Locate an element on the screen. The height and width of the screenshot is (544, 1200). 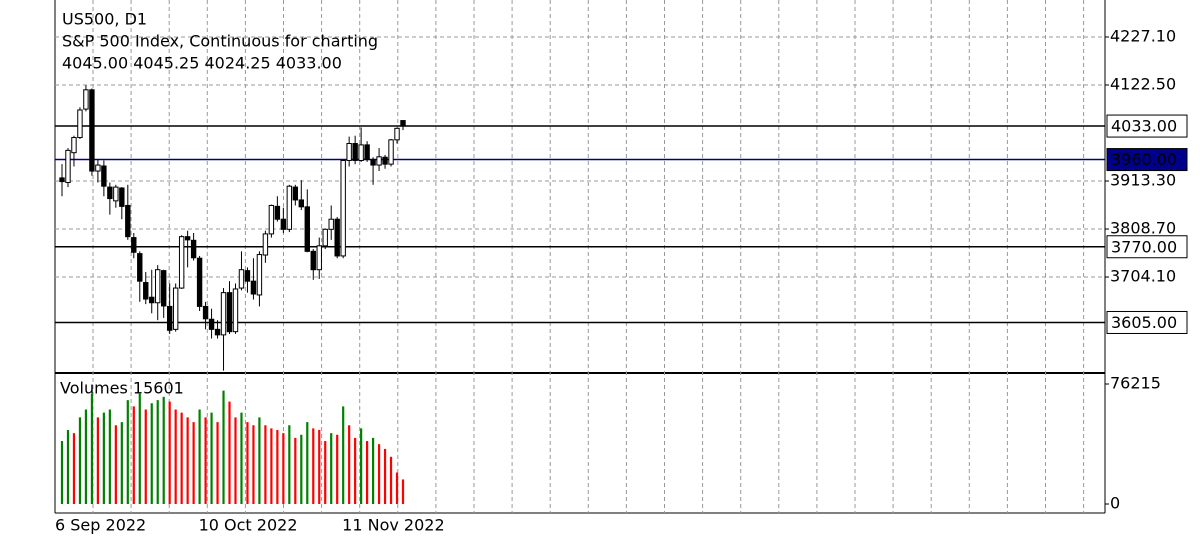
y-tick-label: 0 is located at coordinates (1115, 503).